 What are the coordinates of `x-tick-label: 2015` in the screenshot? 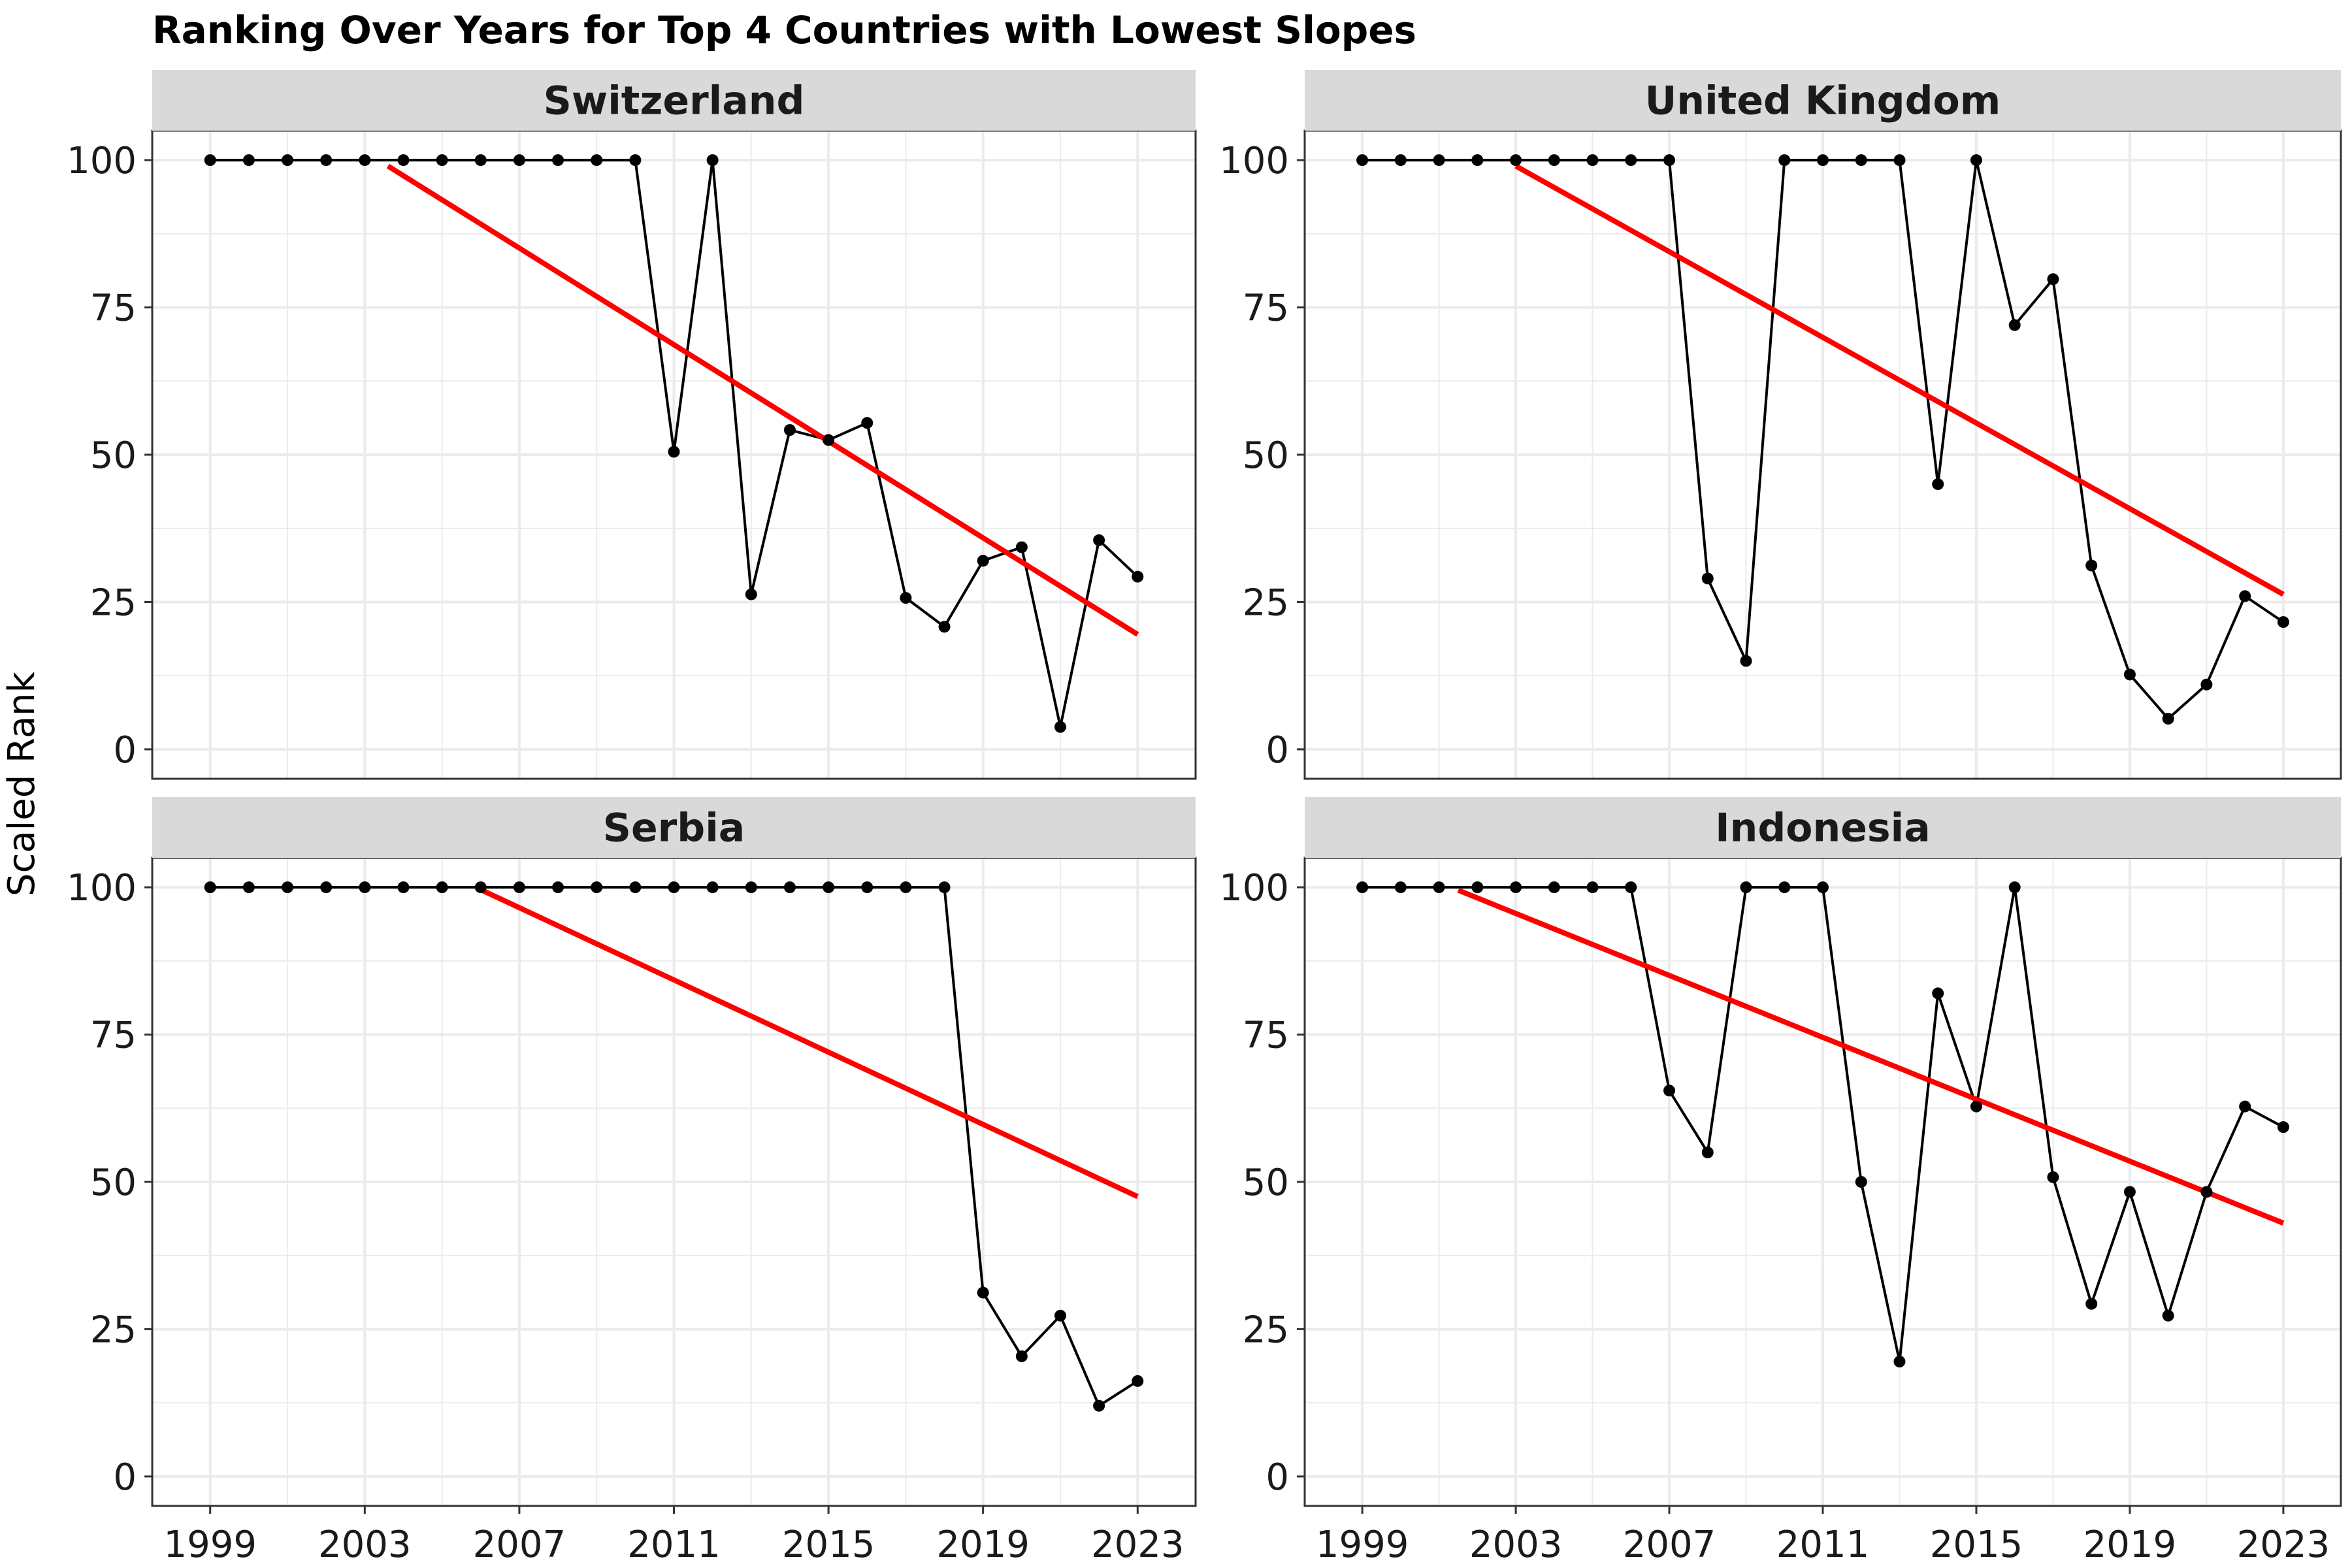 It's located at (828, 1545).